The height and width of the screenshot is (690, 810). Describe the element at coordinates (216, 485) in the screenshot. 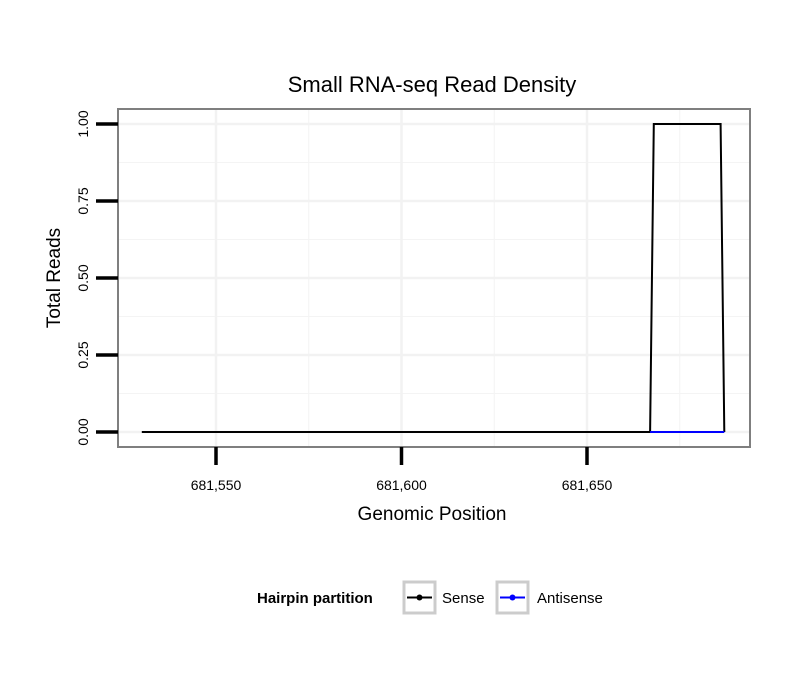

I see `x-tick-label-0: 681,550` at that location.